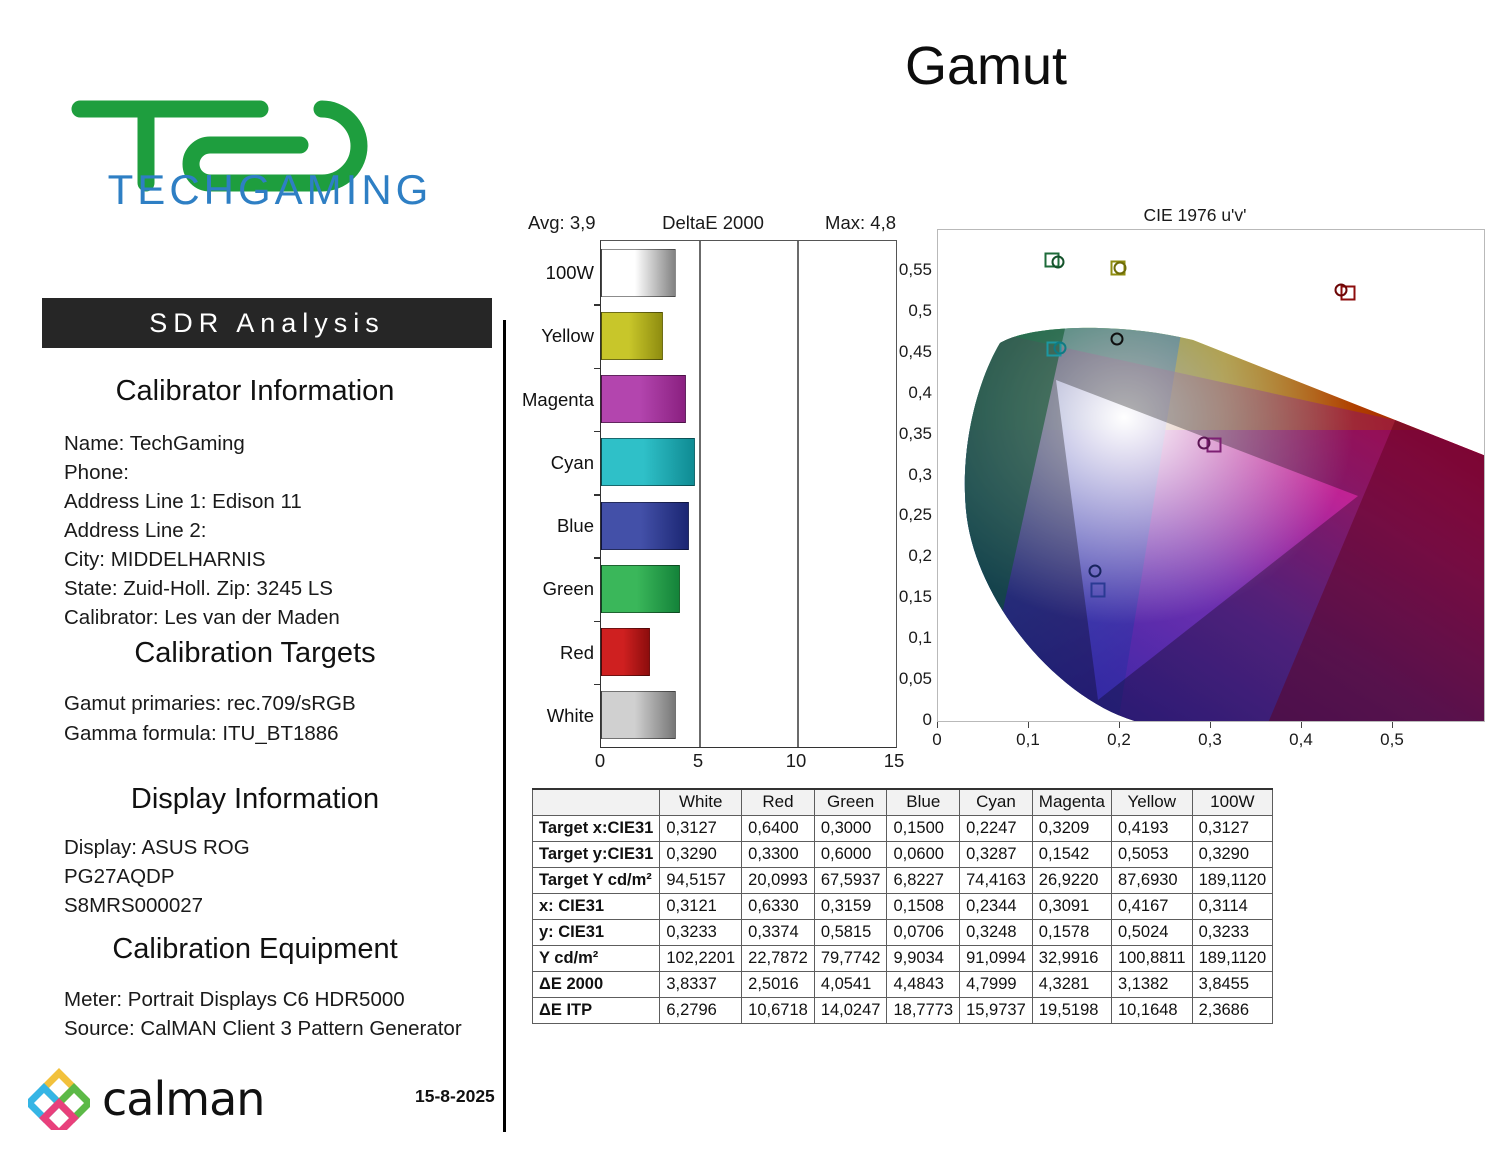 The width and height of the screenshot is (1500, 1157). I want to click on table-cell: 3,1382, so click(1151, 984).